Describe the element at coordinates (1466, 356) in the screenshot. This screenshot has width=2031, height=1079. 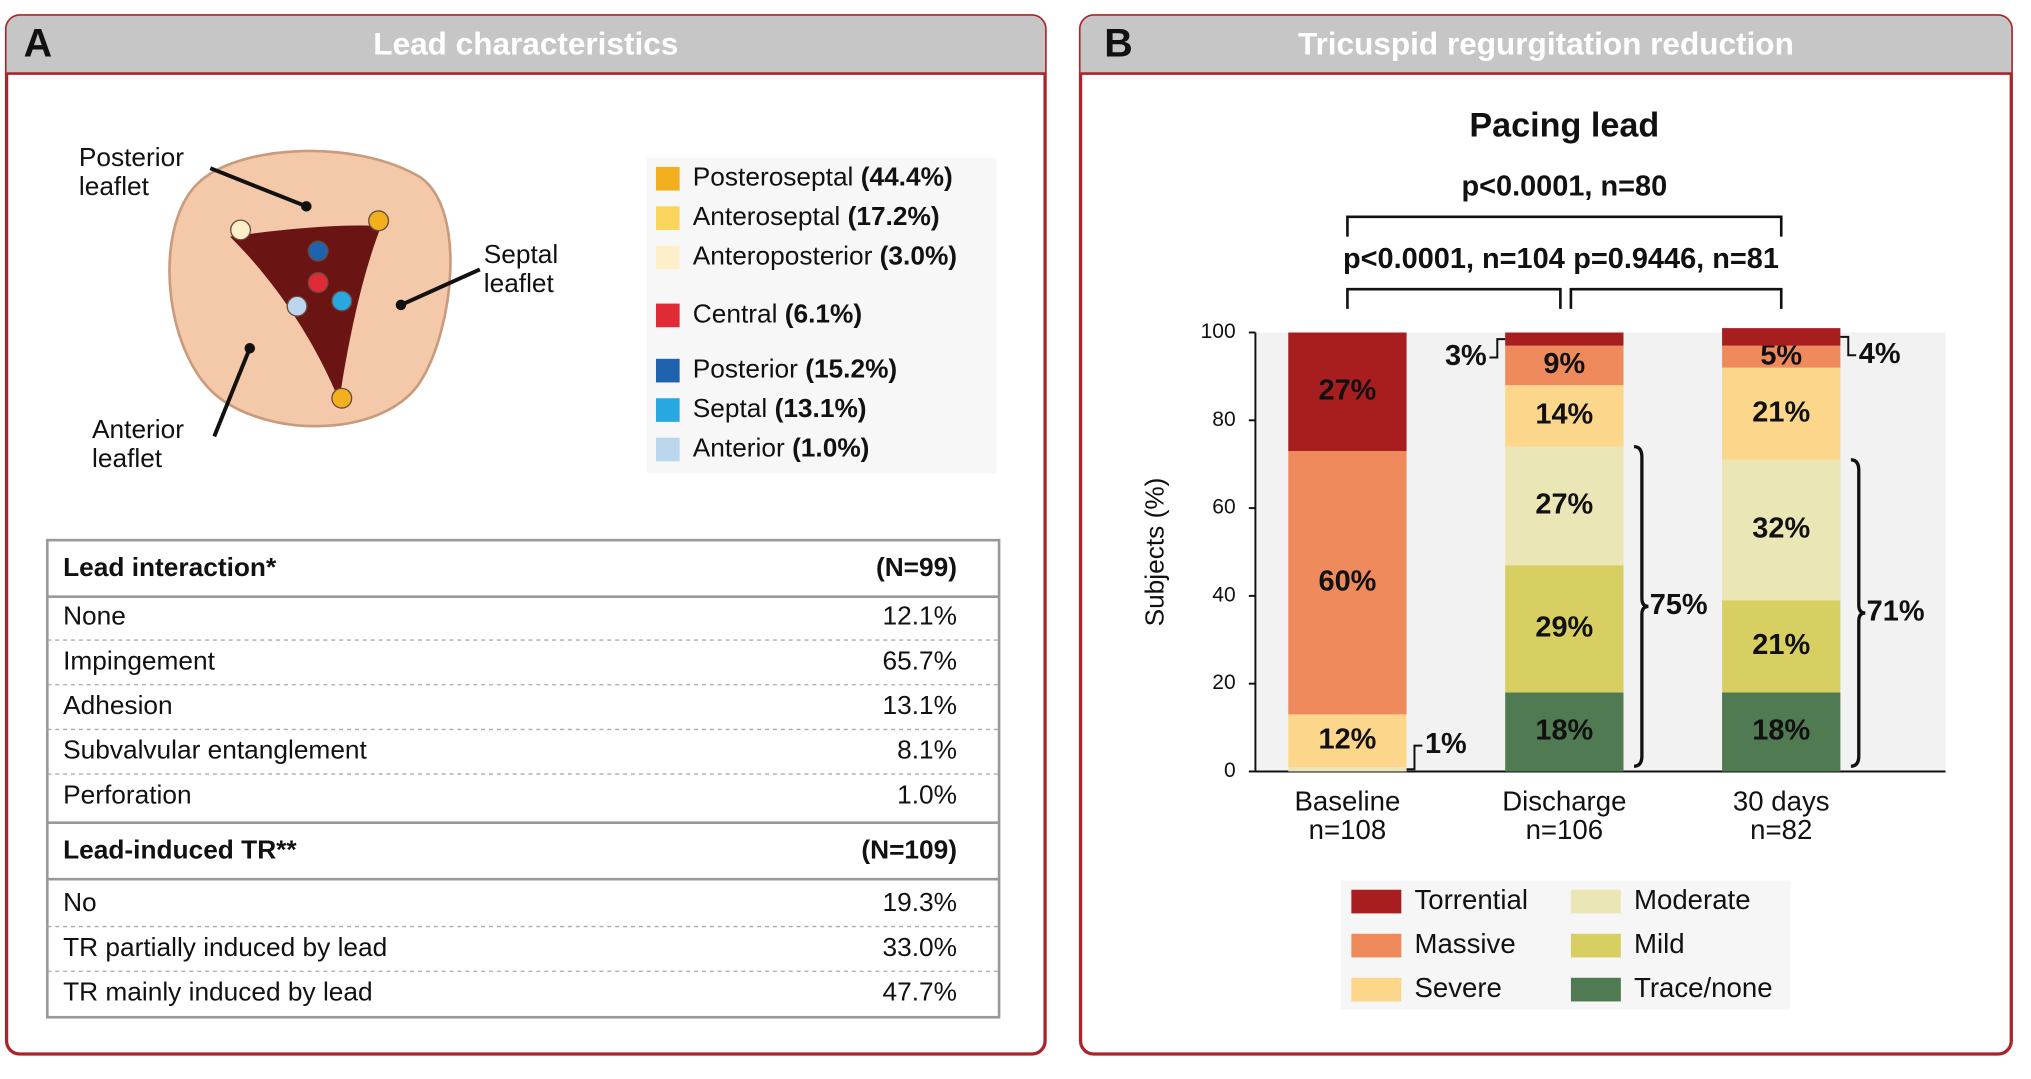
I see `value-label: 3%` at that location.